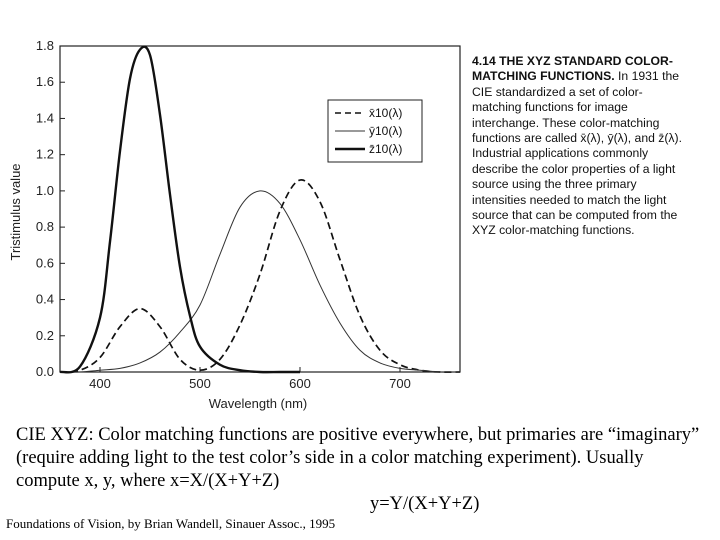  I want to click on y-tick-label: 0.0, so click(45, 371).